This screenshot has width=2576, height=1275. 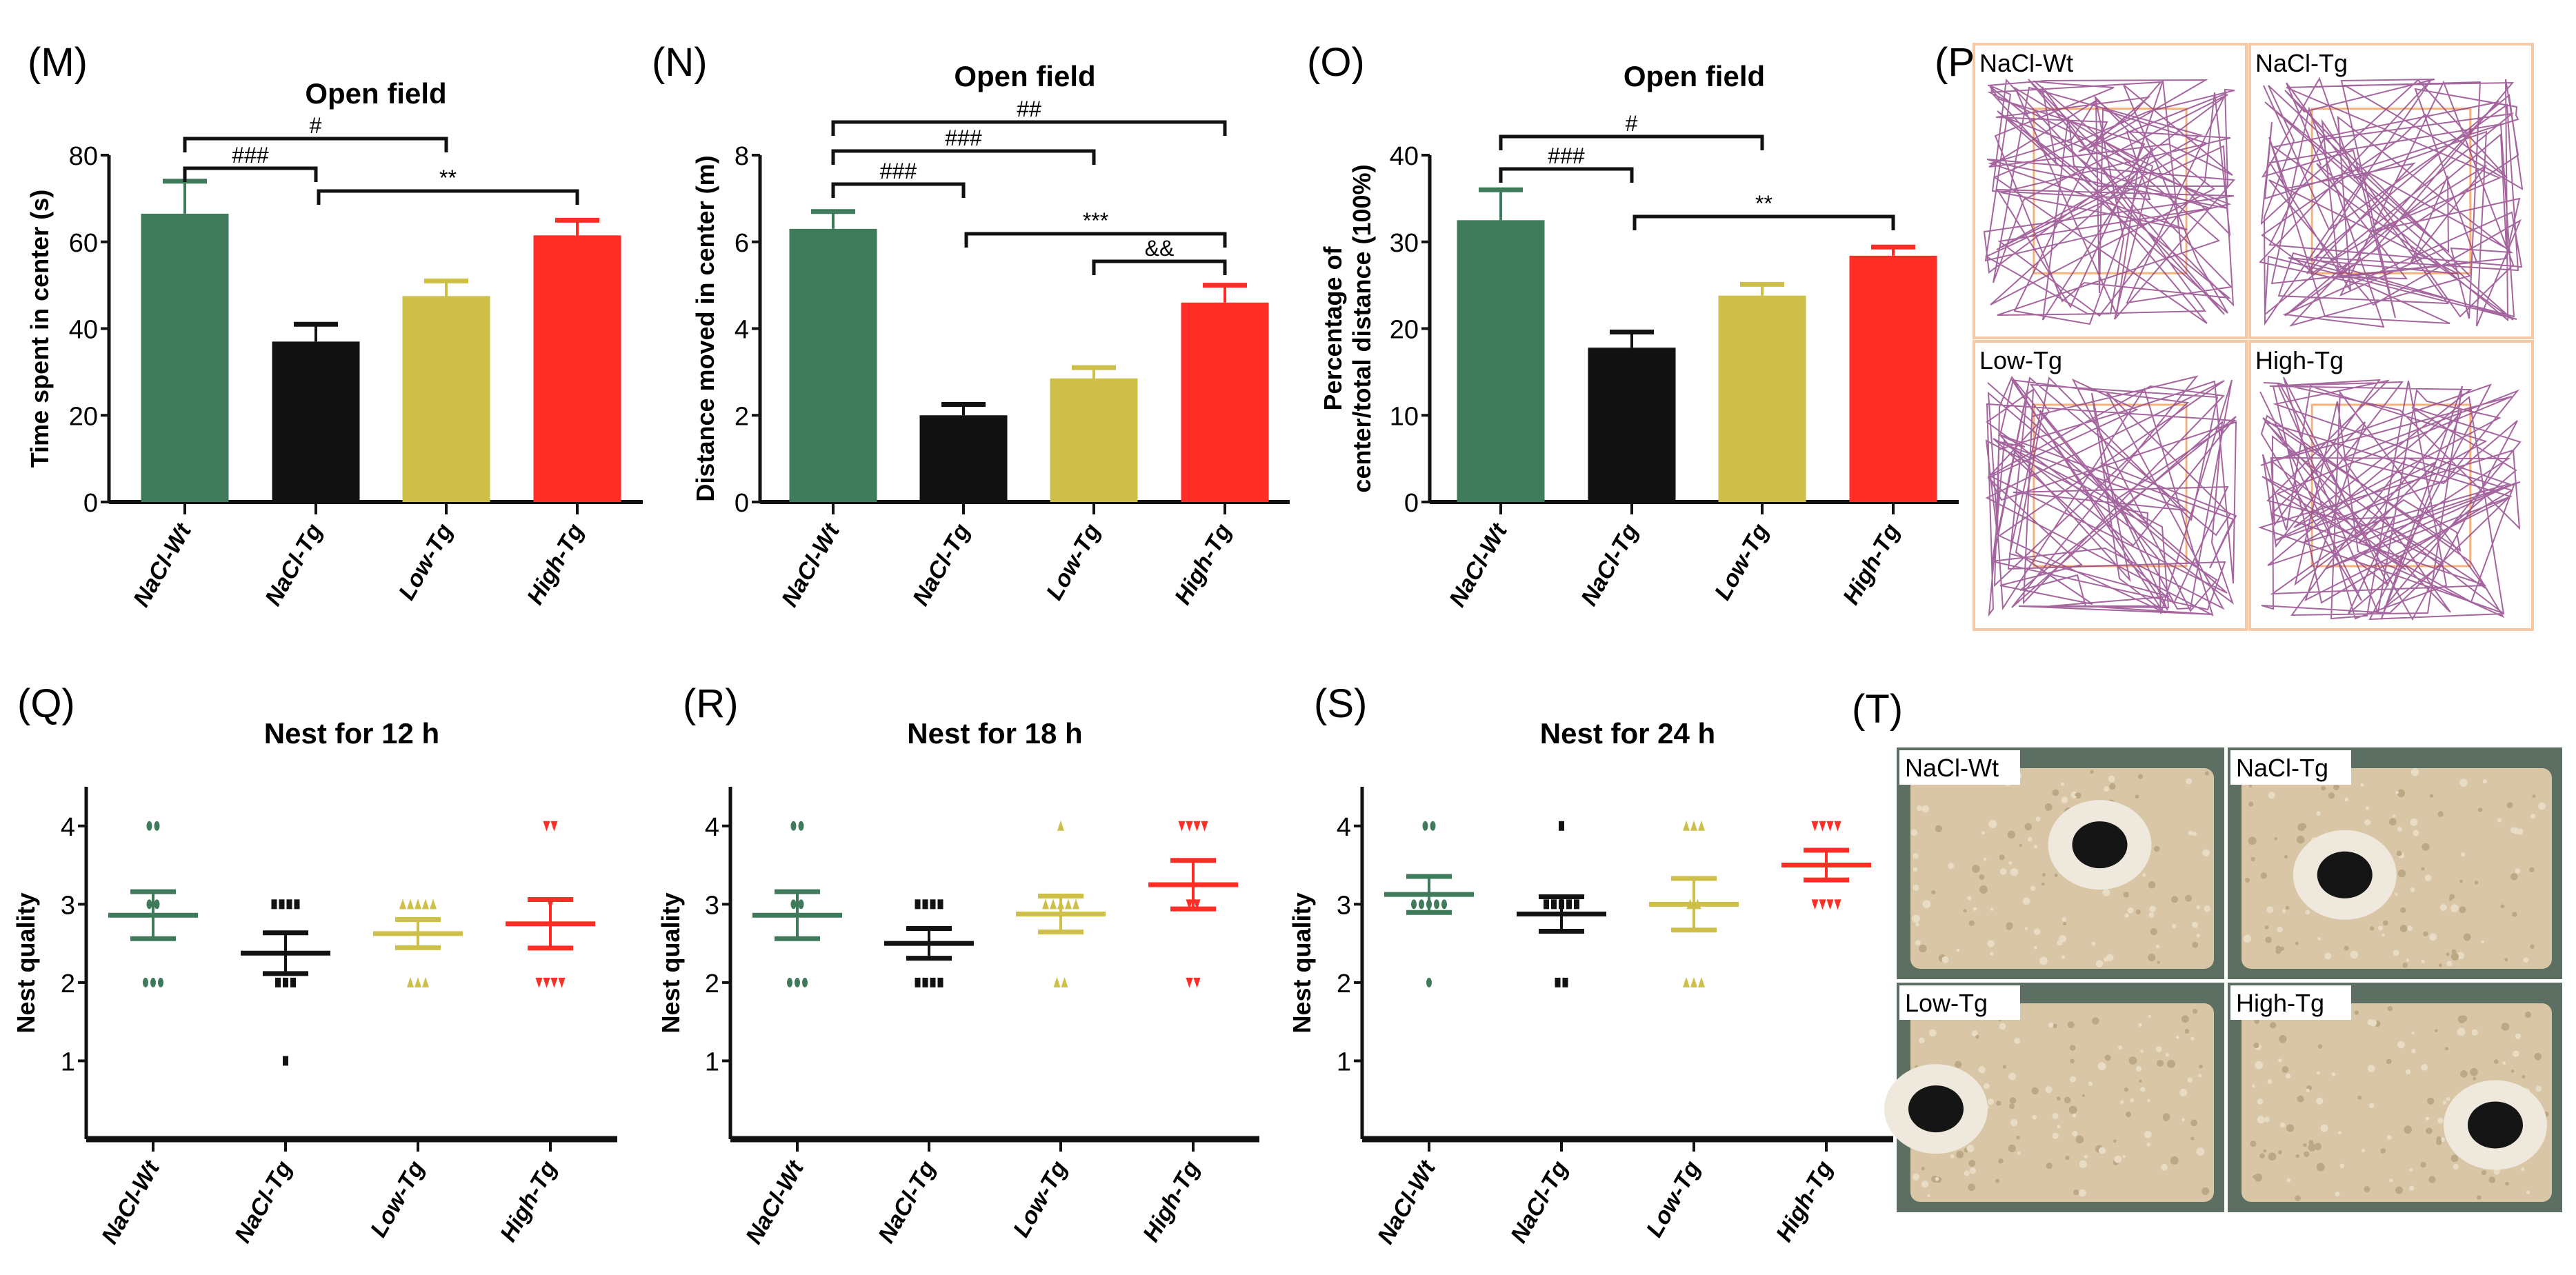 I want to click on panel-label: (Q), so click(x=46, y=703).